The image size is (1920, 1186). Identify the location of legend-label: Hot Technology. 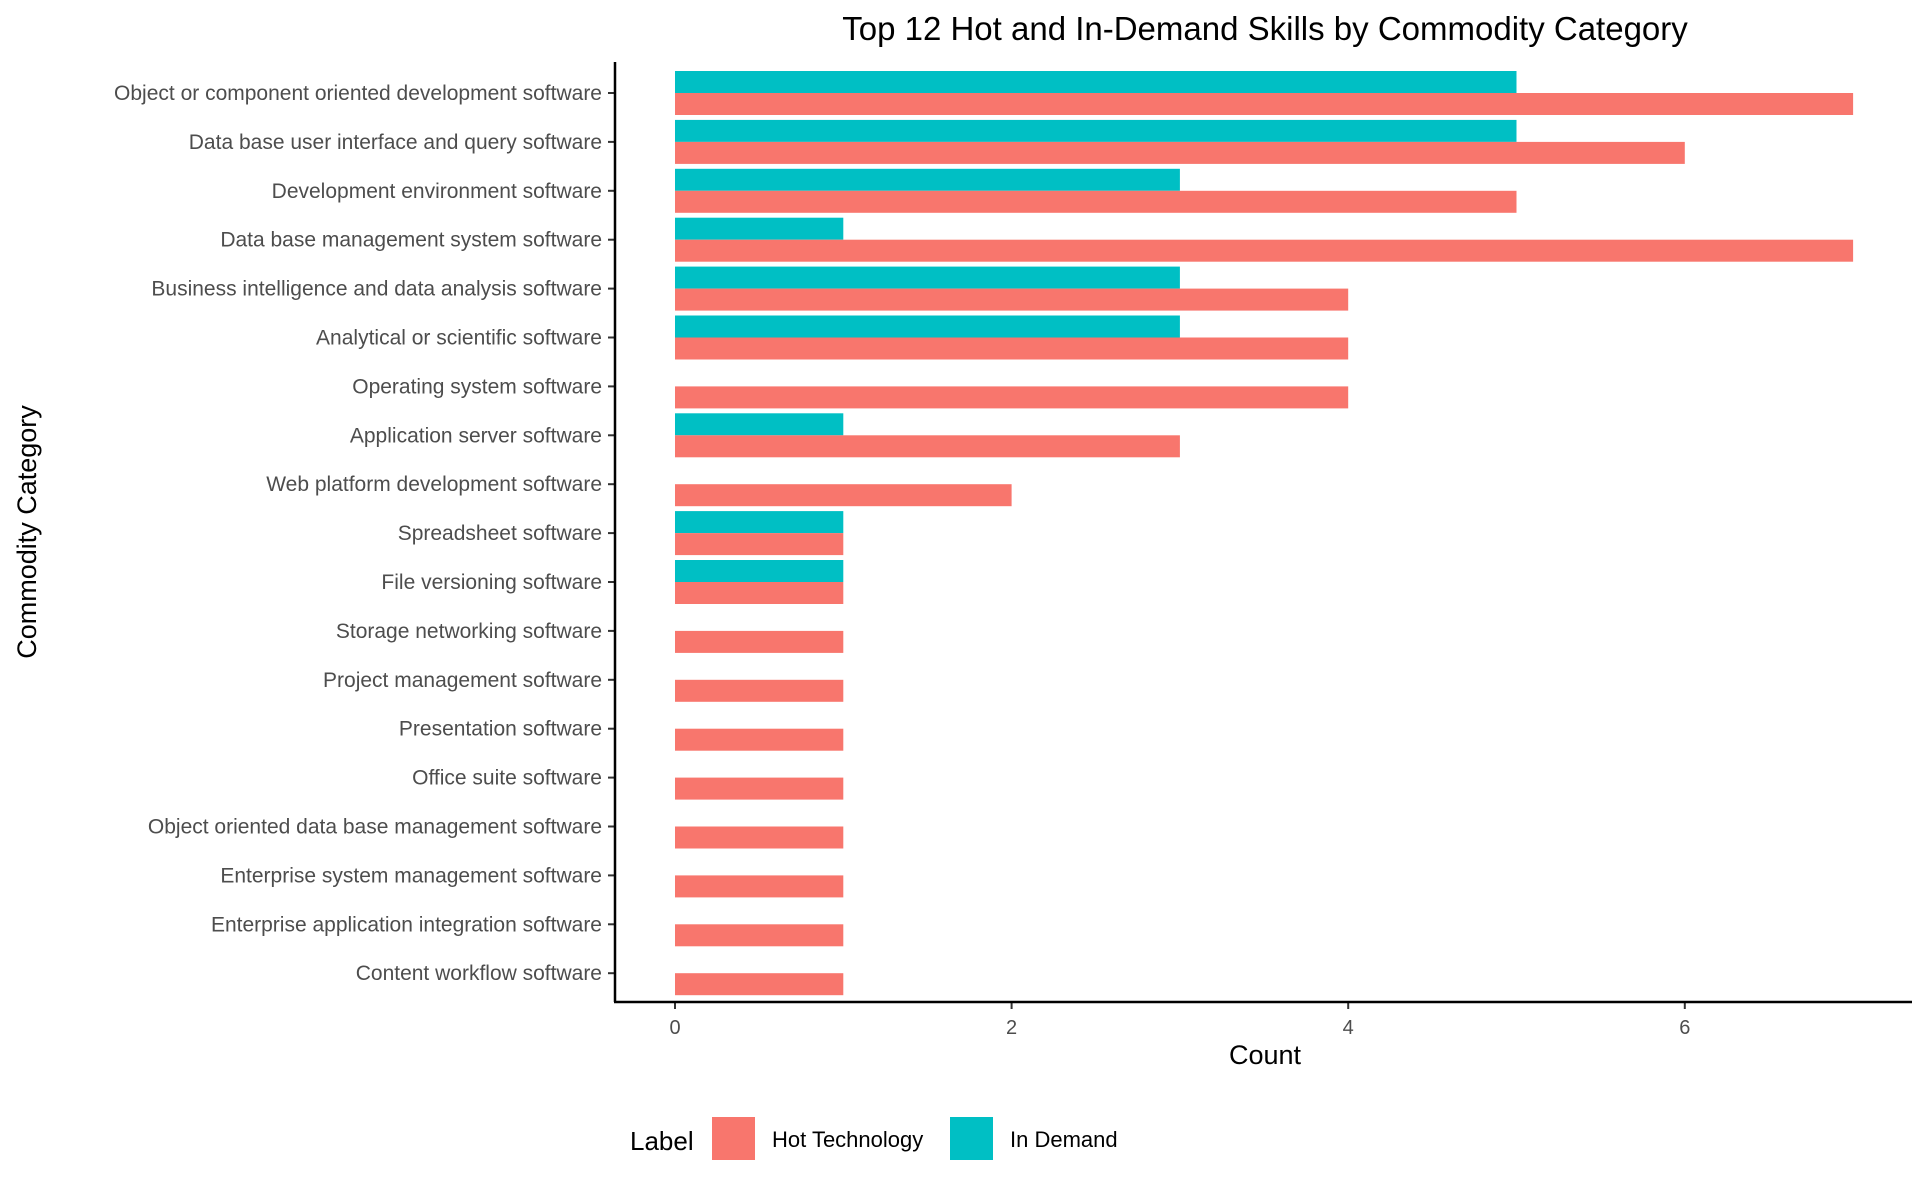
(847, 1139).